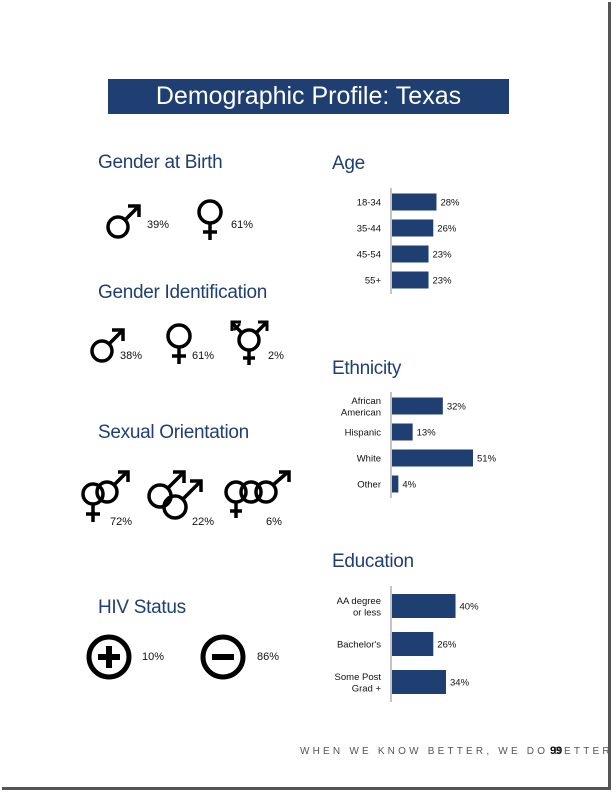  I want to click on education-category-label: Some Post Grad +, so click(358, 683).